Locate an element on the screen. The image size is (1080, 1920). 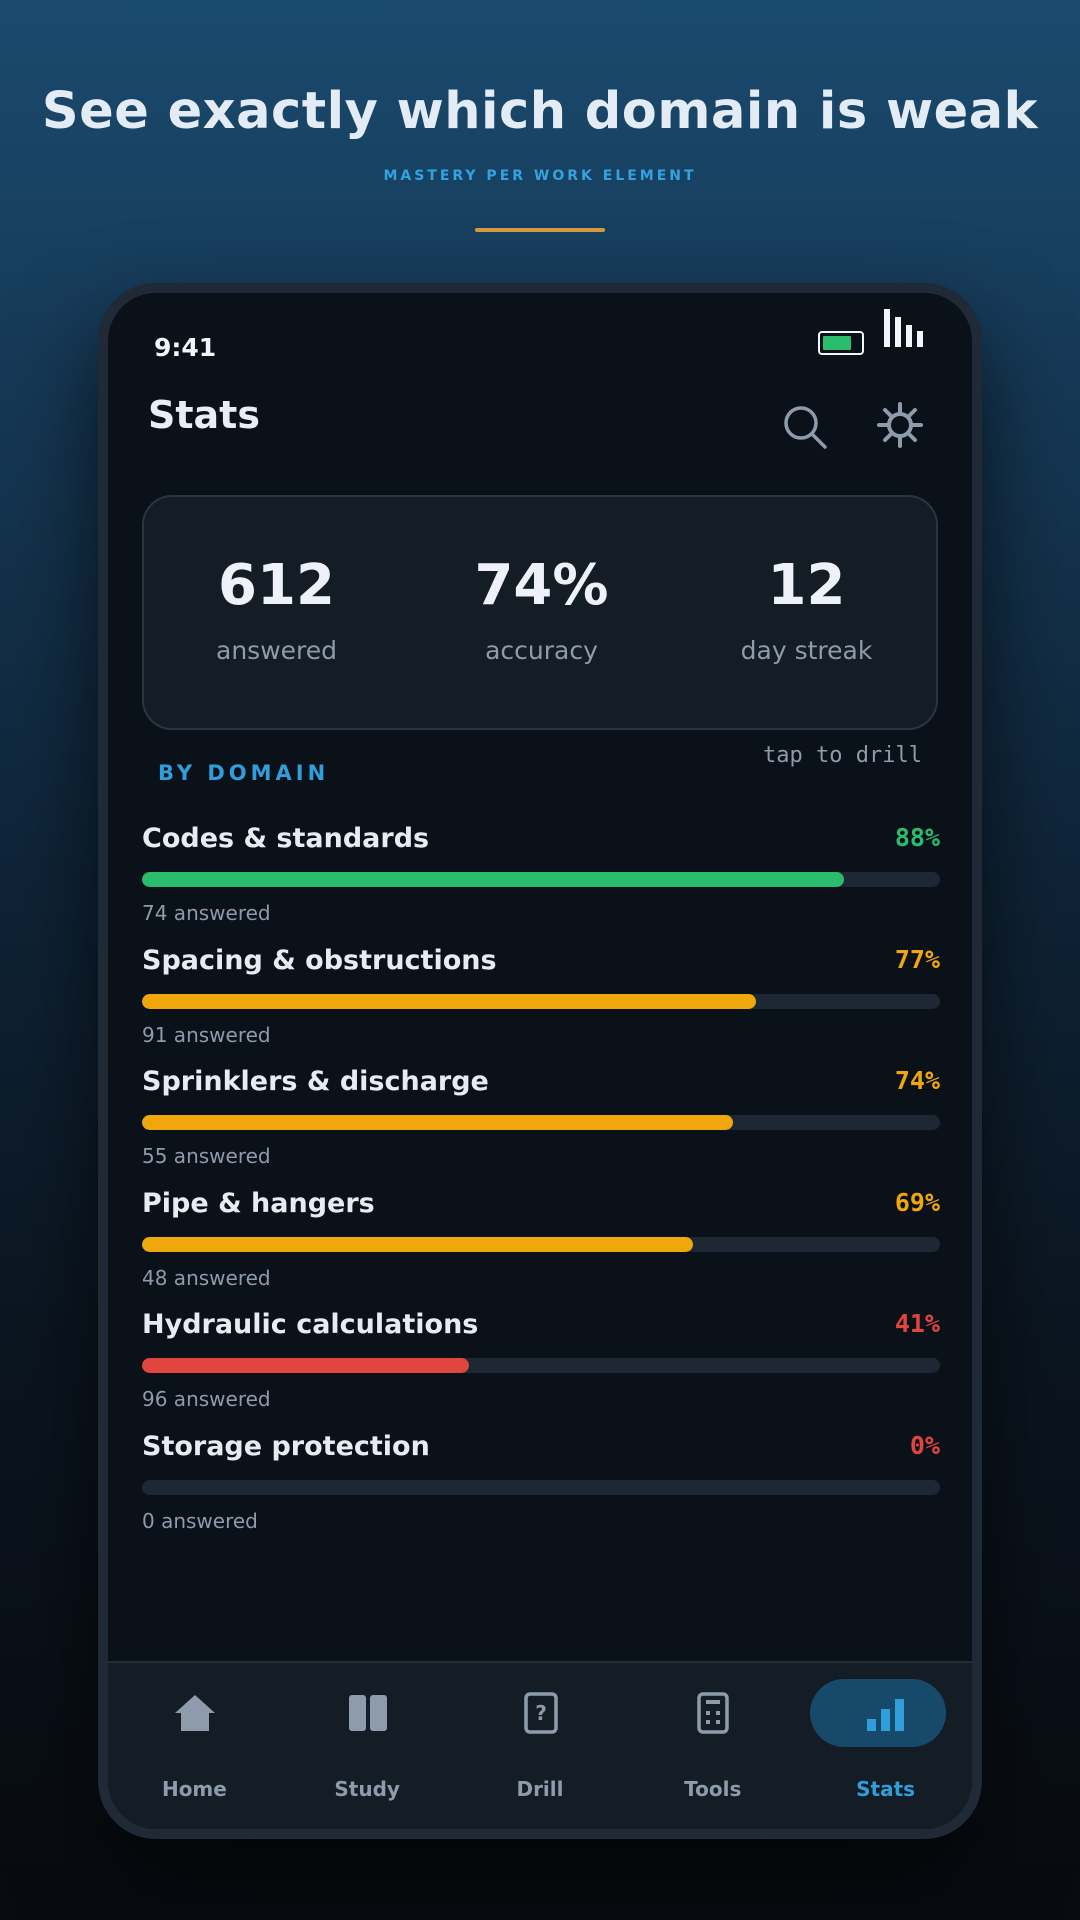
tab-label: Study is located at coordinates (367, 1789).